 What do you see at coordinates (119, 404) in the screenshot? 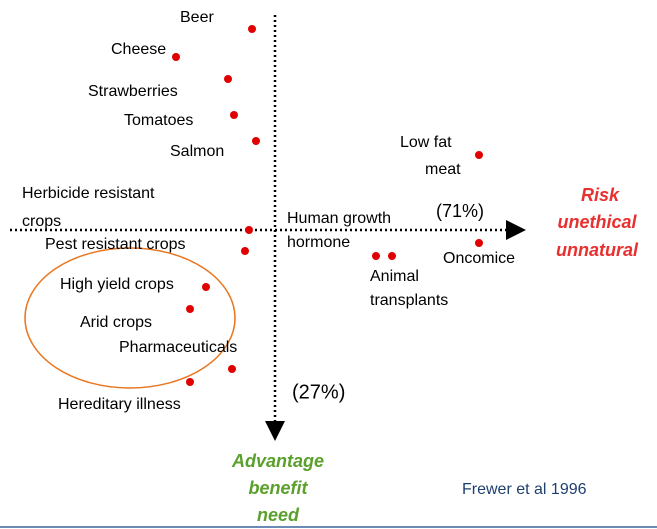
I see `label: Hereditary illness` at bounding box center [119, 404].